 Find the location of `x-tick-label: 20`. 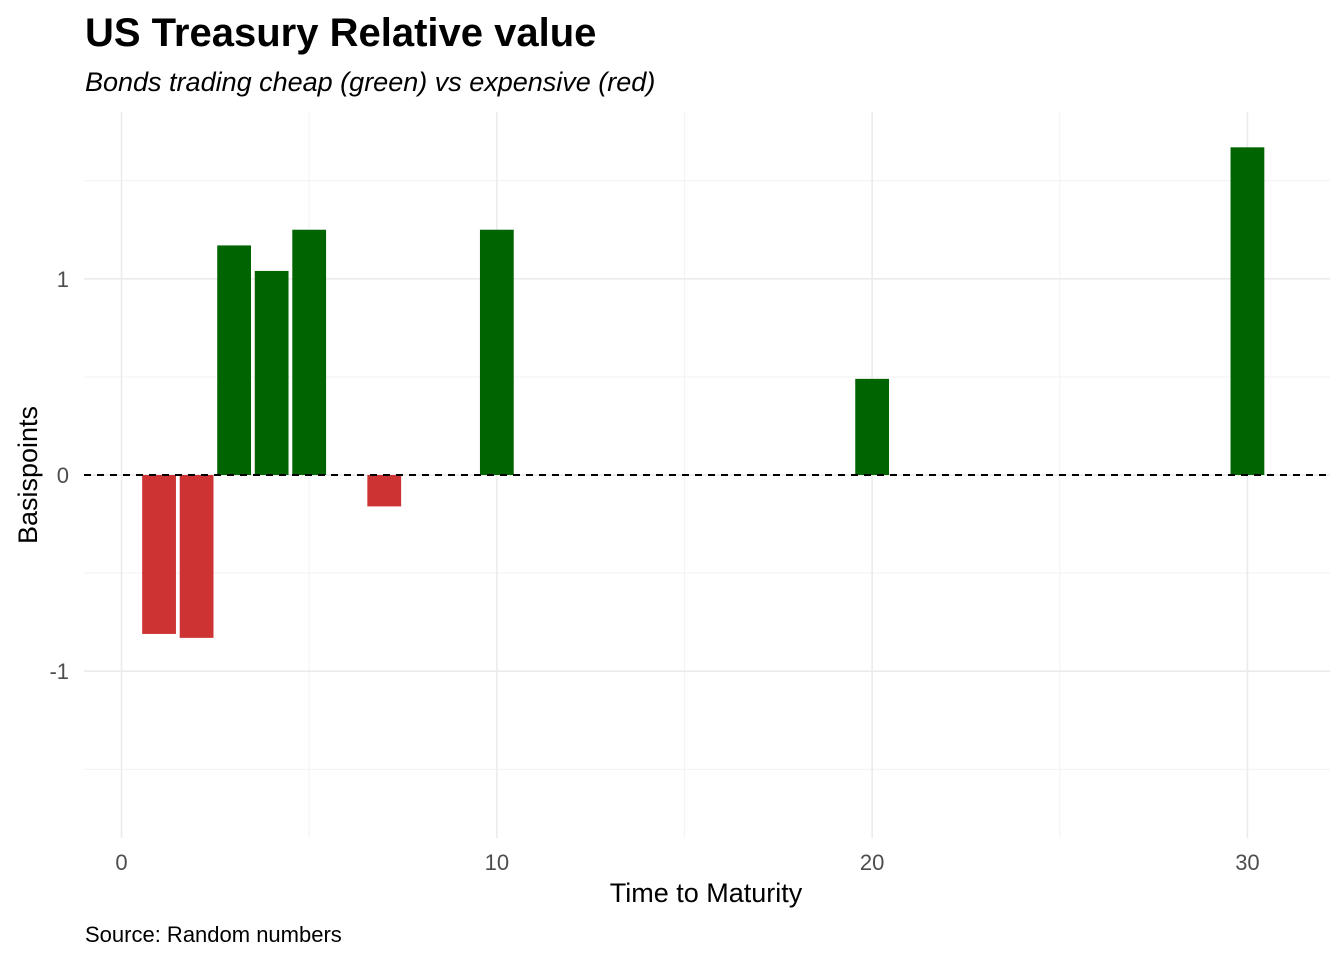

x-tick-label: 20 is located at coordinates (872, 862).